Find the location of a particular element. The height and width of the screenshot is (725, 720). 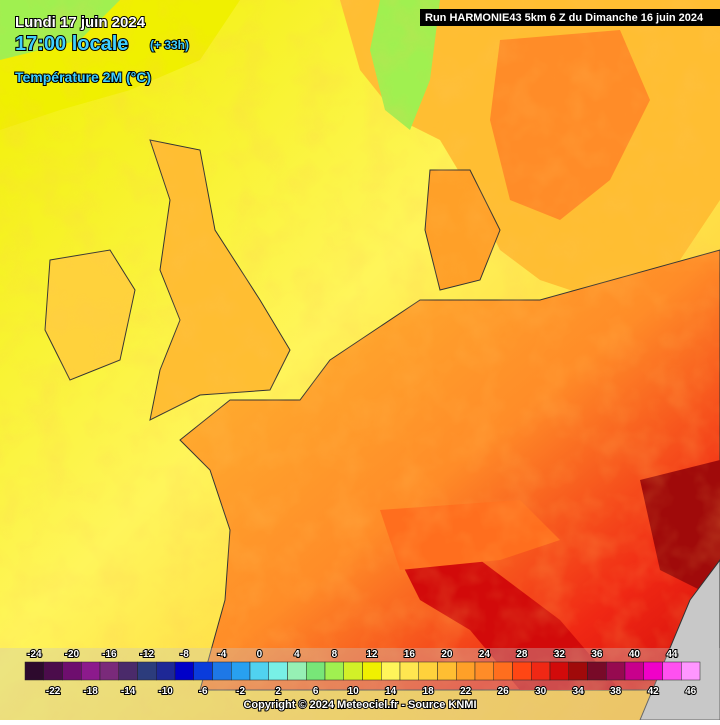

offset-label: (+ 33h) is located at coordinates (169, 45).